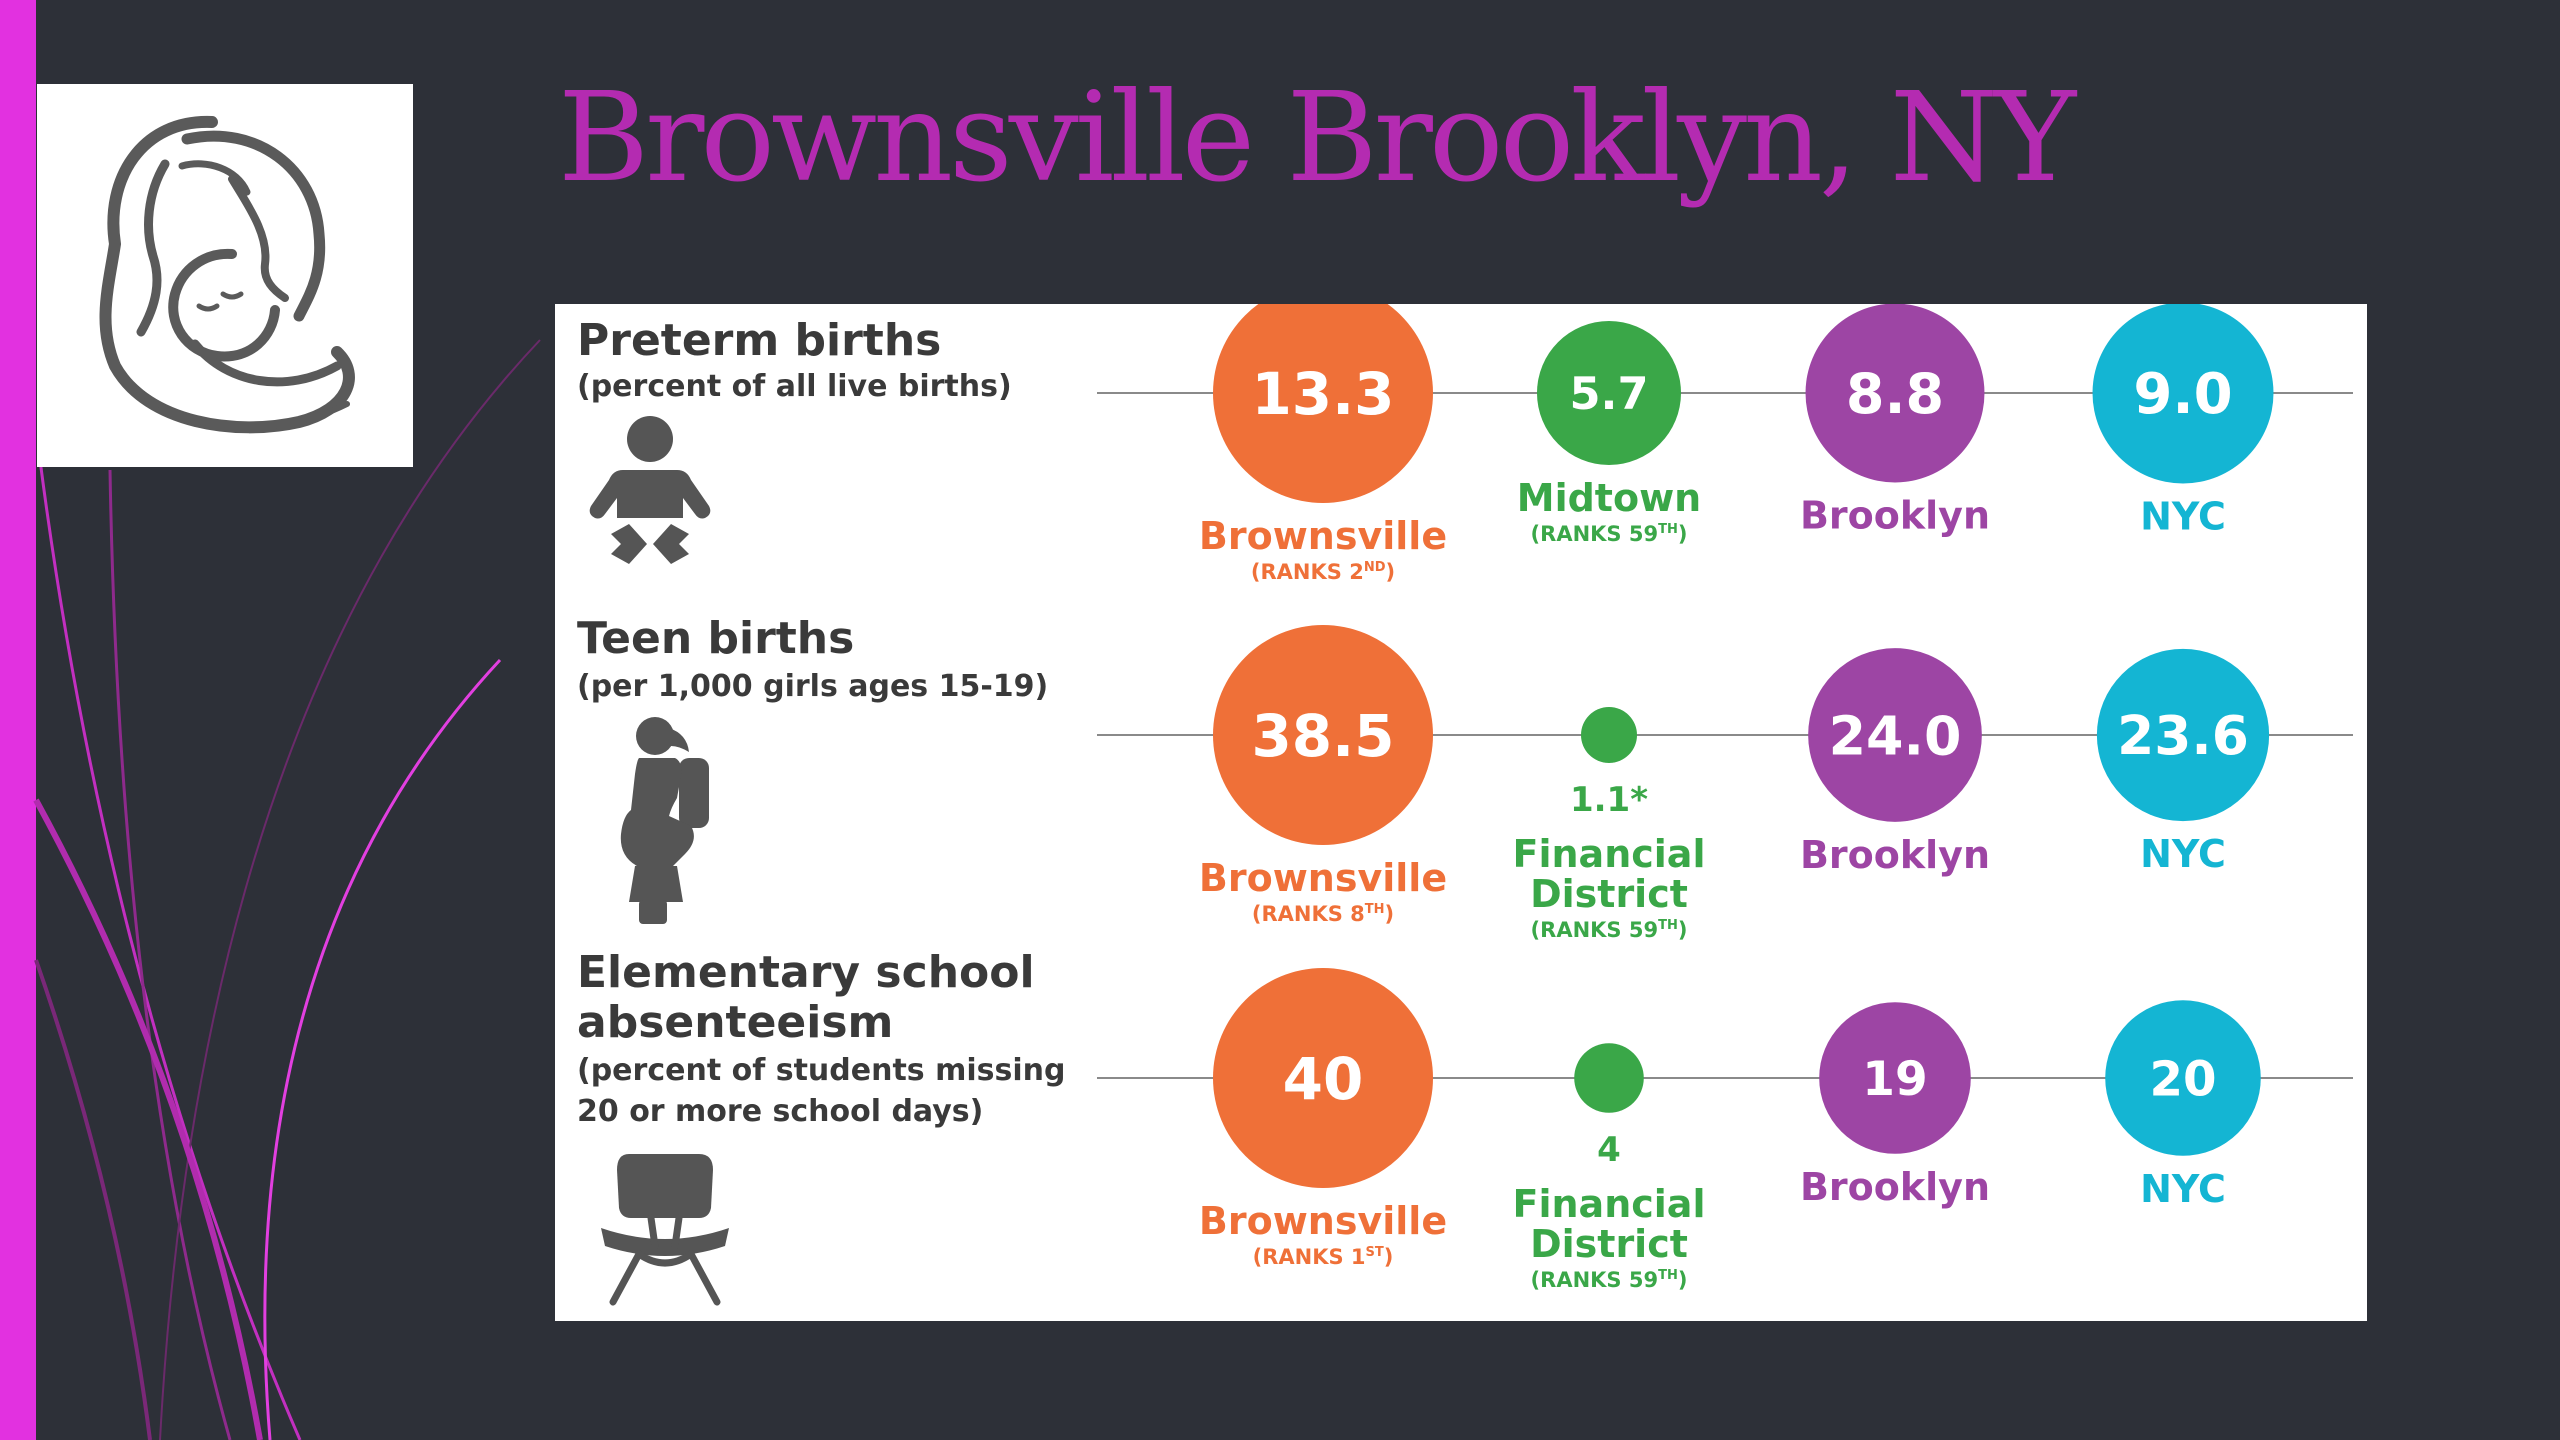 The image size is (2560, 1440). I want to click on school-chair-icon-box, so click(665, 1228).